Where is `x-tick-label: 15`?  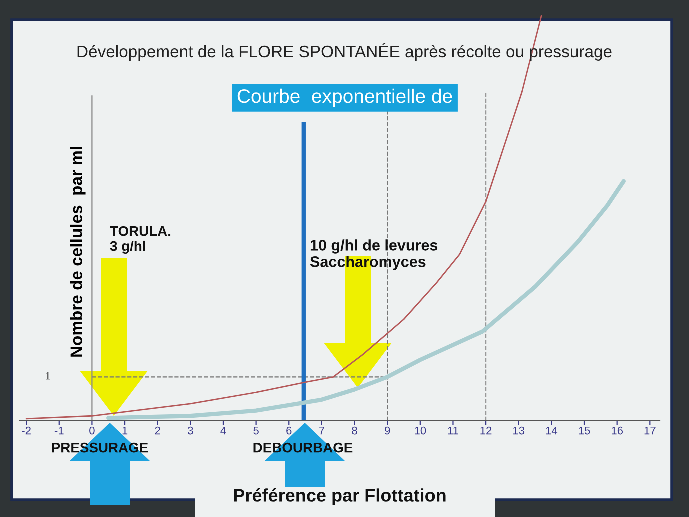 x-tick-label: 15 is located at coordinates (584, 430).